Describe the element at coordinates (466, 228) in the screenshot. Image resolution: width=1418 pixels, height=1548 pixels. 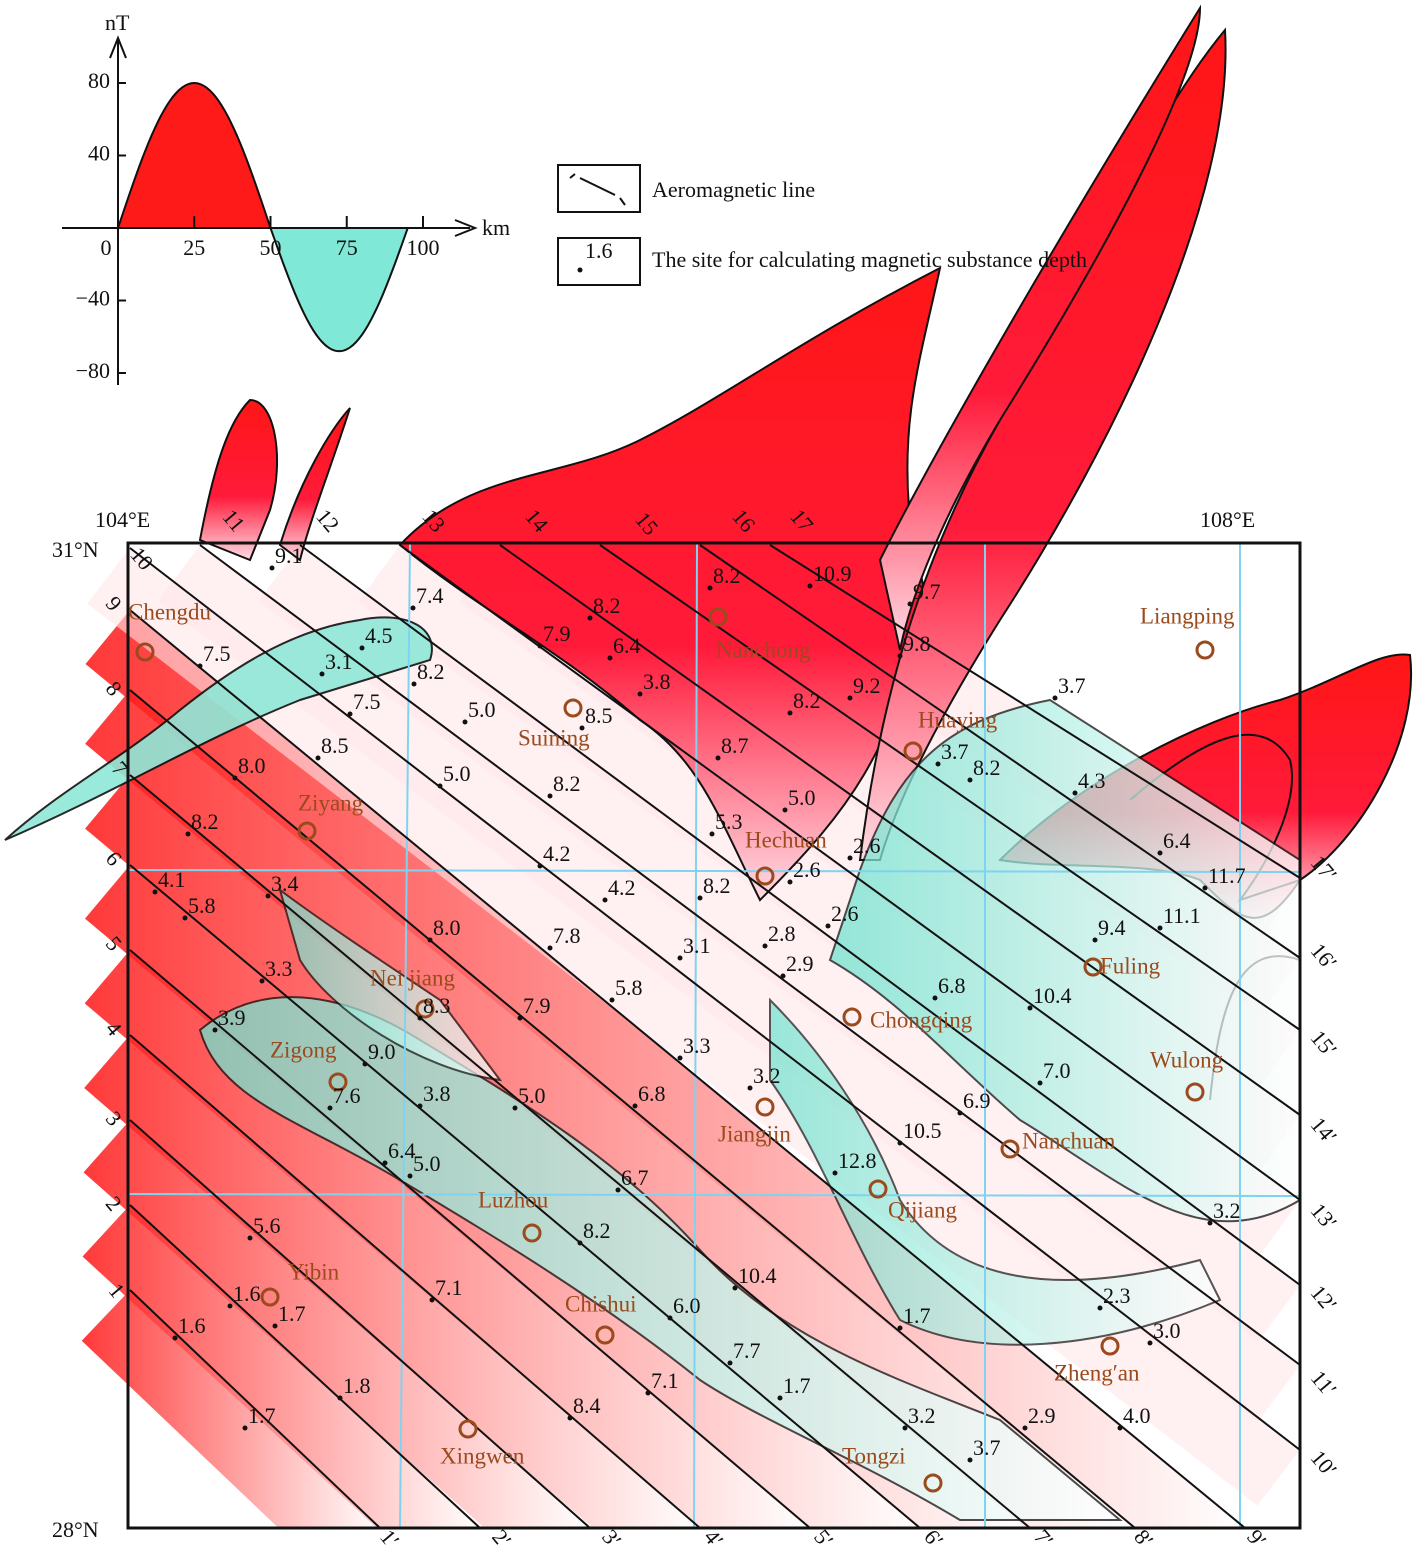
I see `x-arrow` at that location.